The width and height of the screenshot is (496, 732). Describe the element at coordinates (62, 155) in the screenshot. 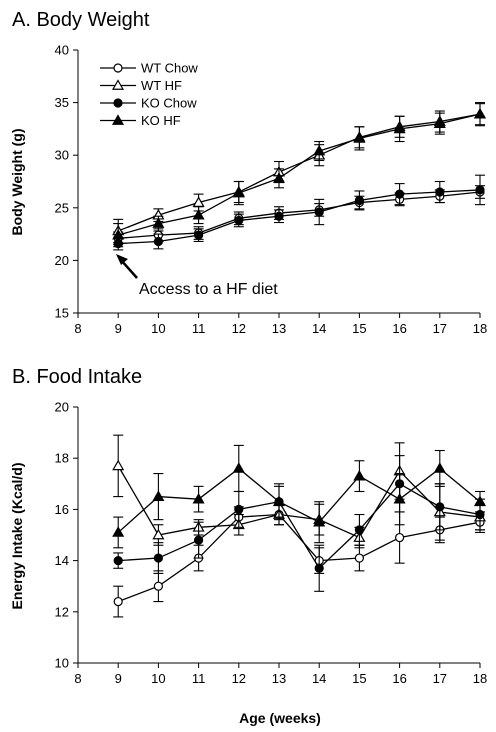

I see `y-tick-label: 30` at that location.